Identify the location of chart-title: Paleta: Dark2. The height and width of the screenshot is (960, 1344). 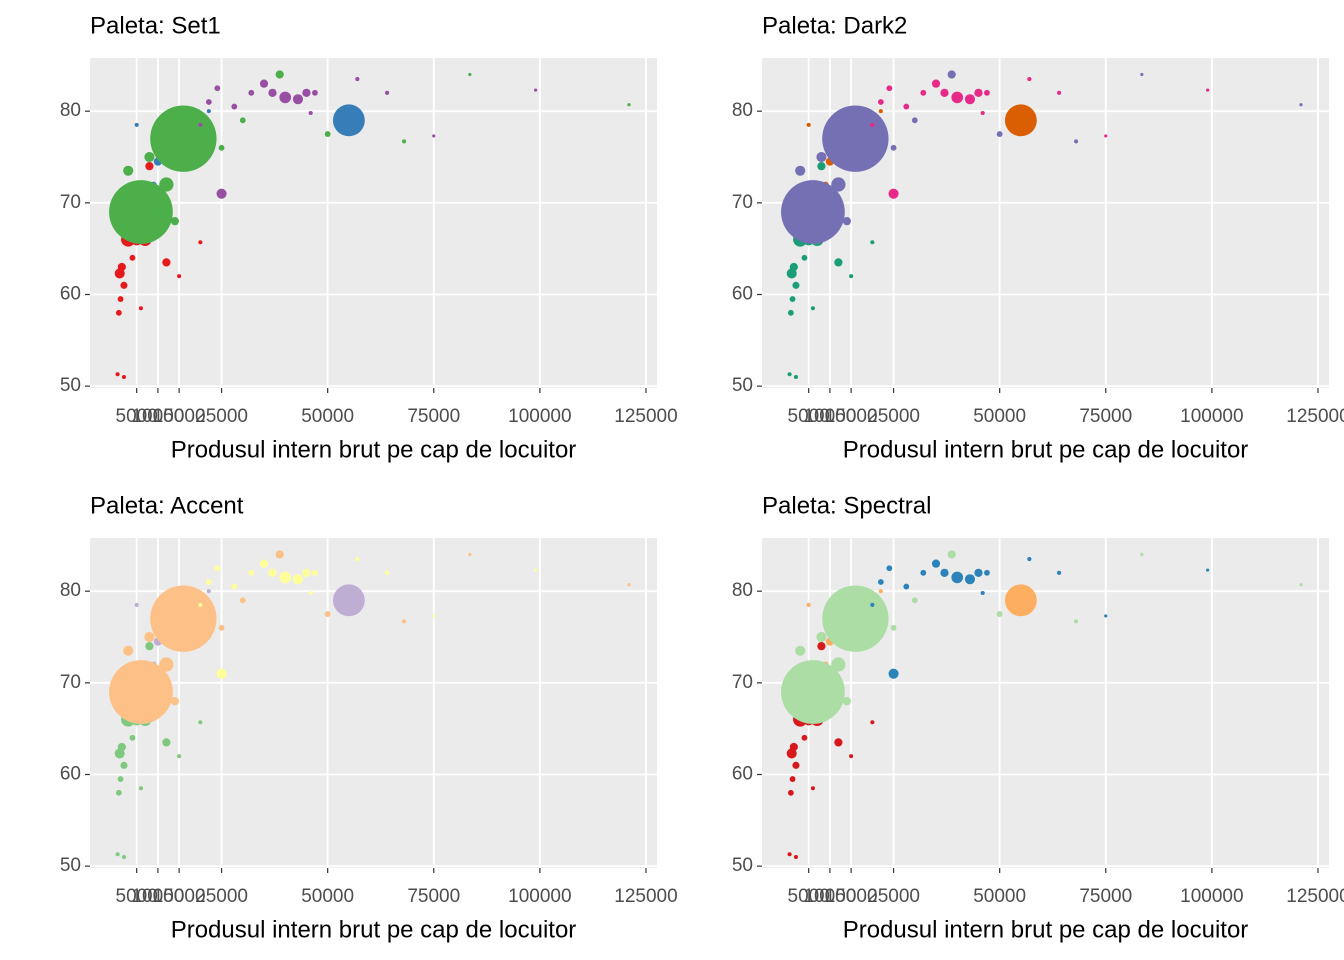
(834, 25).